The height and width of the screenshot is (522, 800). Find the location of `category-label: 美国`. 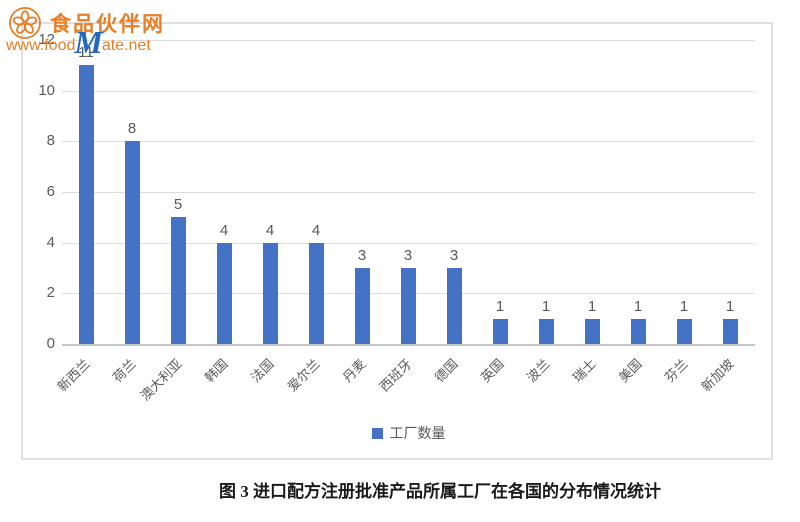

category-label: 美国 is located at coordinates (630, 371).